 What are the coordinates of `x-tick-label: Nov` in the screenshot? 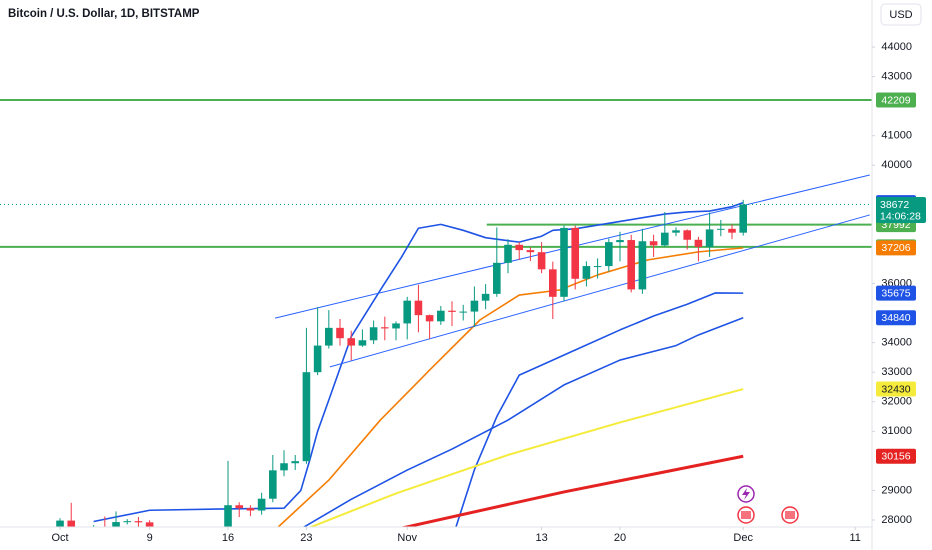 It's located at (407, 538).